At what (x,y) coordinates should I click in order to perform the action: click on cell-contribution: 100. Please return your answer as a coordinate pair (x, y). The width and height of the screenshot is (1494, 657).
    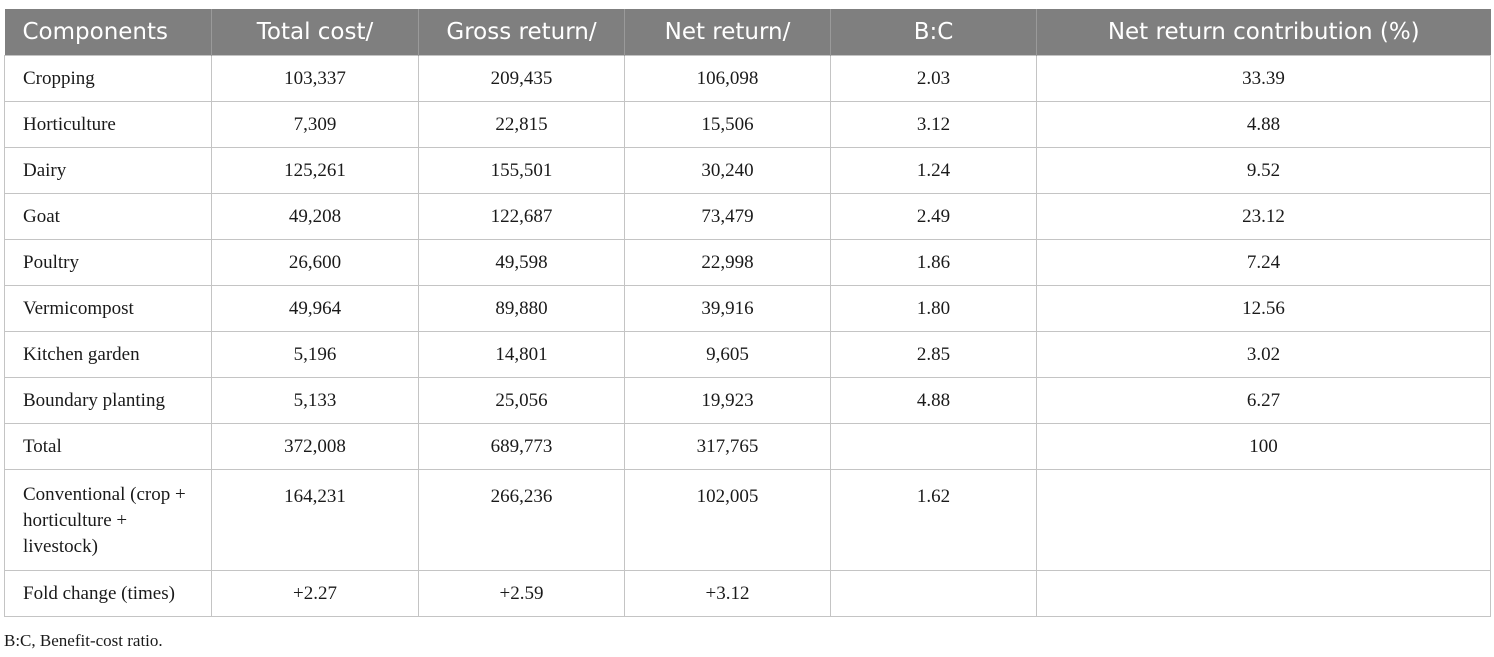
    Looking at the image, I should click on (1263, 446).